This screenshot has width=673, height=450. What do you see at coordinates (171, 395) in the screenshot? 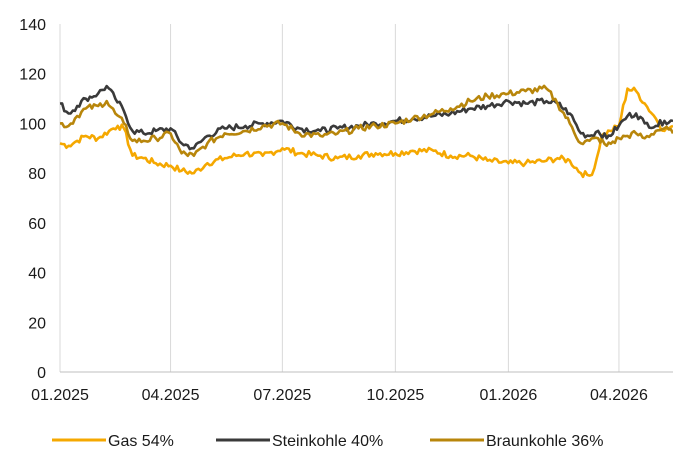
I see `x-tick-label: 04.2025` at bounding box center [171, 395].